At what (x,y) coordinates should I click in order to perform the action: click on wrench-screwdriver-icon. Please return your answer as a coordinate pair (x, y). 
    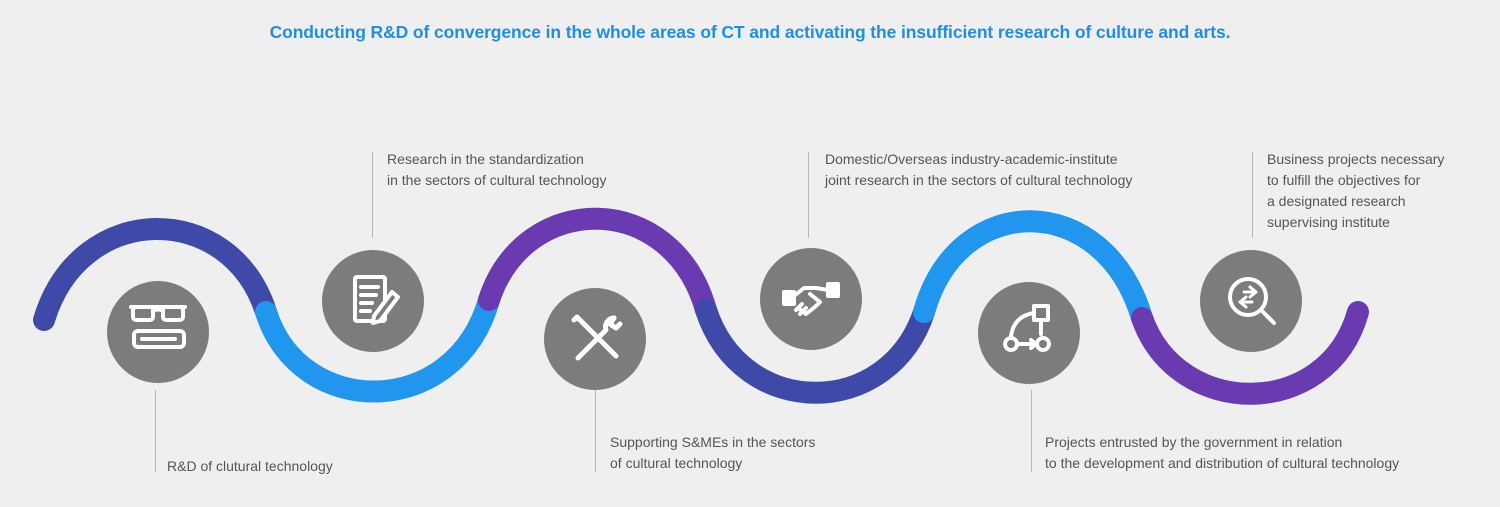
    Looking at the image, I should click on (597, 337).